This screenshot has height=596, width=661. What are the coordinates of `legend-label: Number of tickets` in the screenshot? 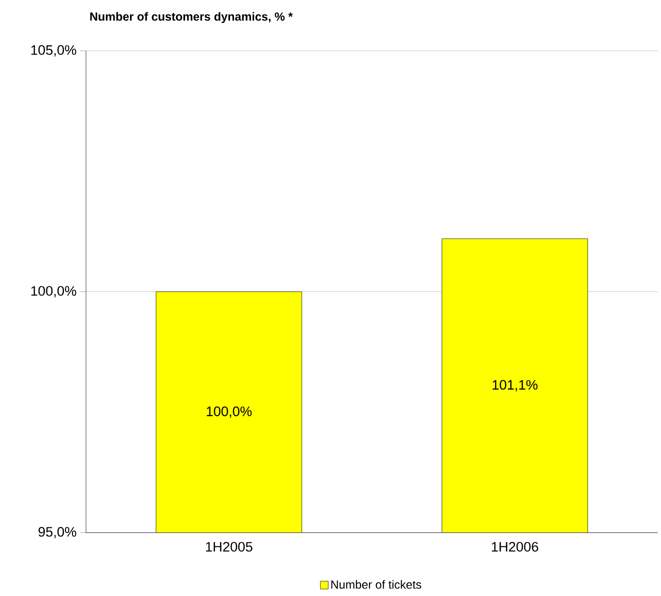 It's located at (376, 584).